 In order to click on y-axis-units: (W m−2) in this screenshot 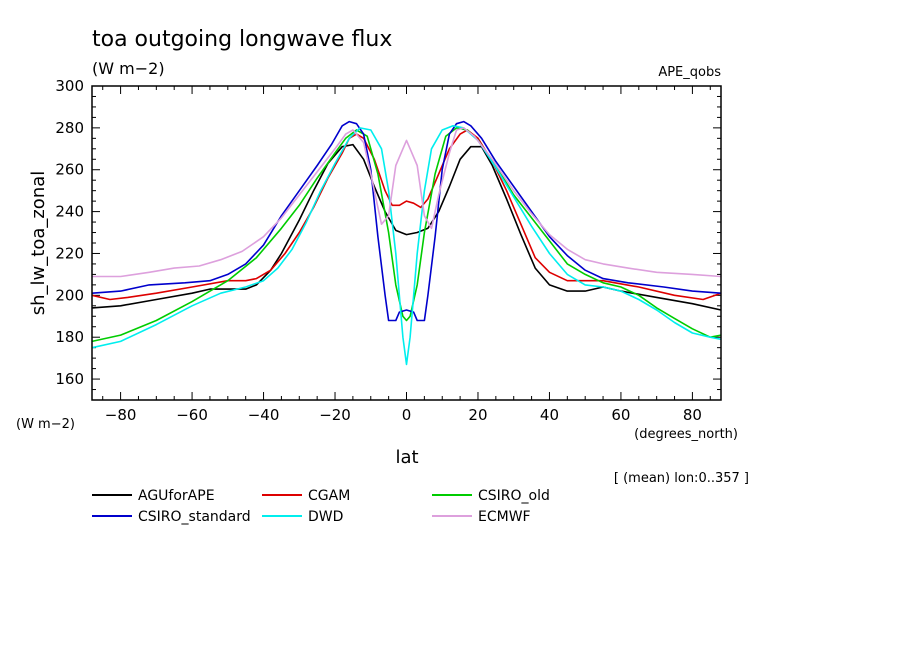, I will do `click(45, 424)`.